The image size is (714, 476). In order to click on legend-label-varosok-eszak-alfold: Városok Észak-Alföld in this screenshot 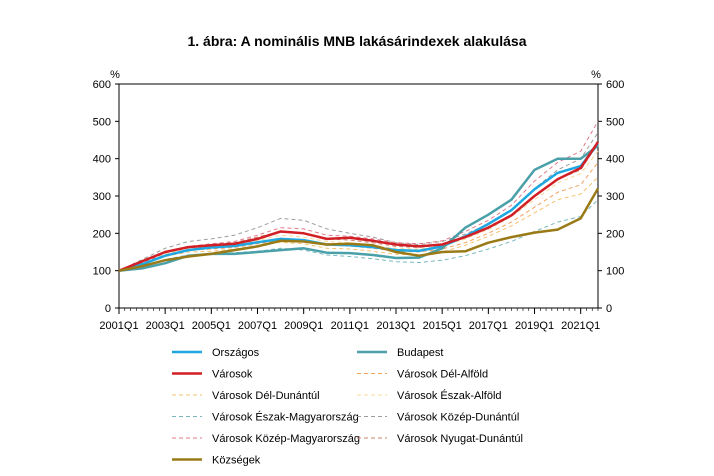, I will do `click(449, 395)`.